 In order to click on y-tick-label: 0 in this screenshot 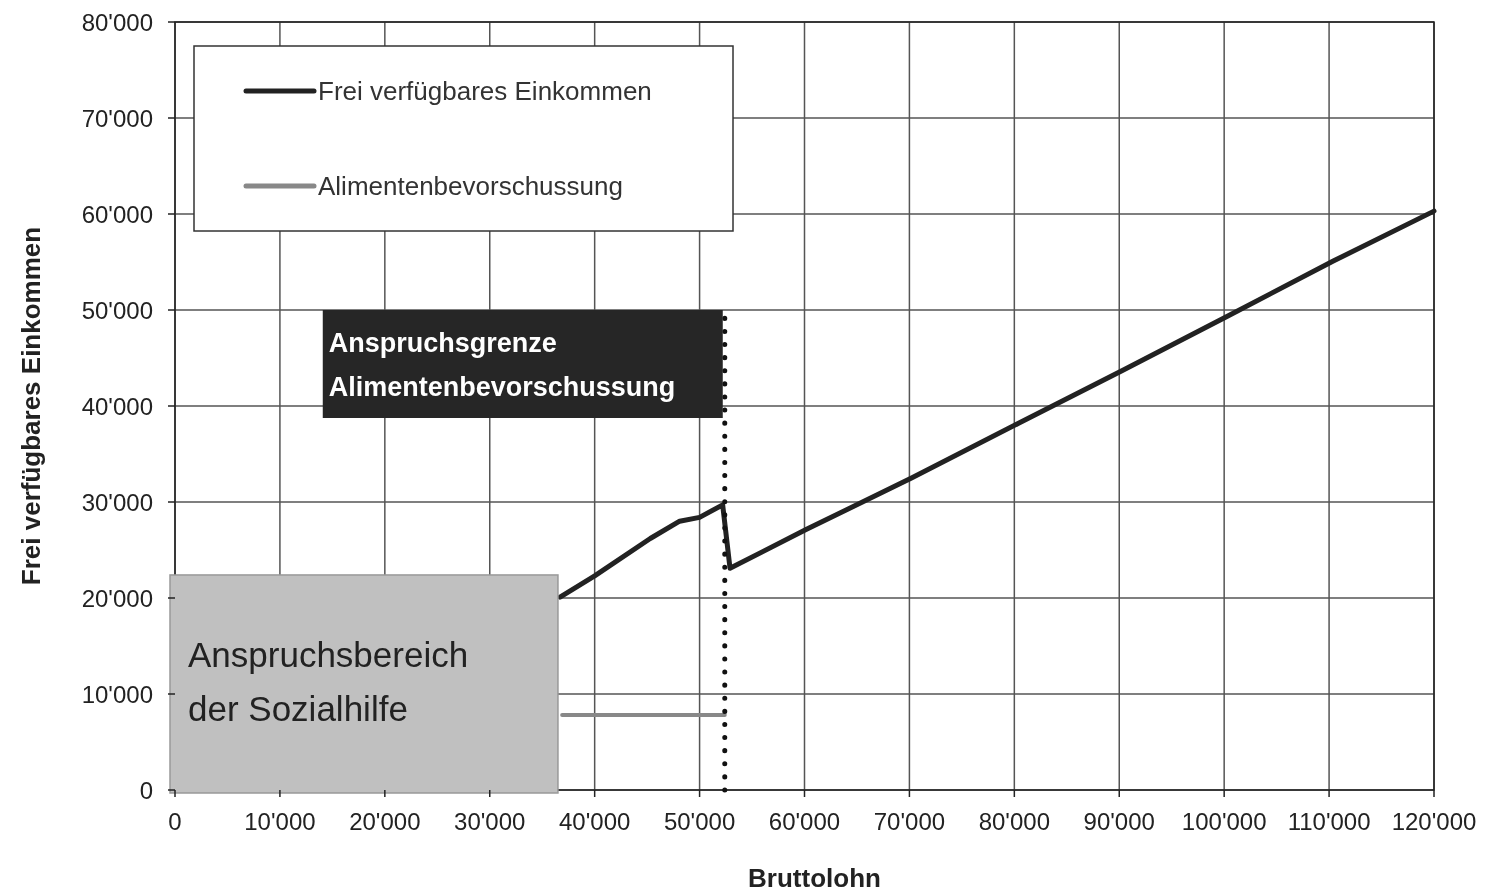, I will do `click(146, 790)`.